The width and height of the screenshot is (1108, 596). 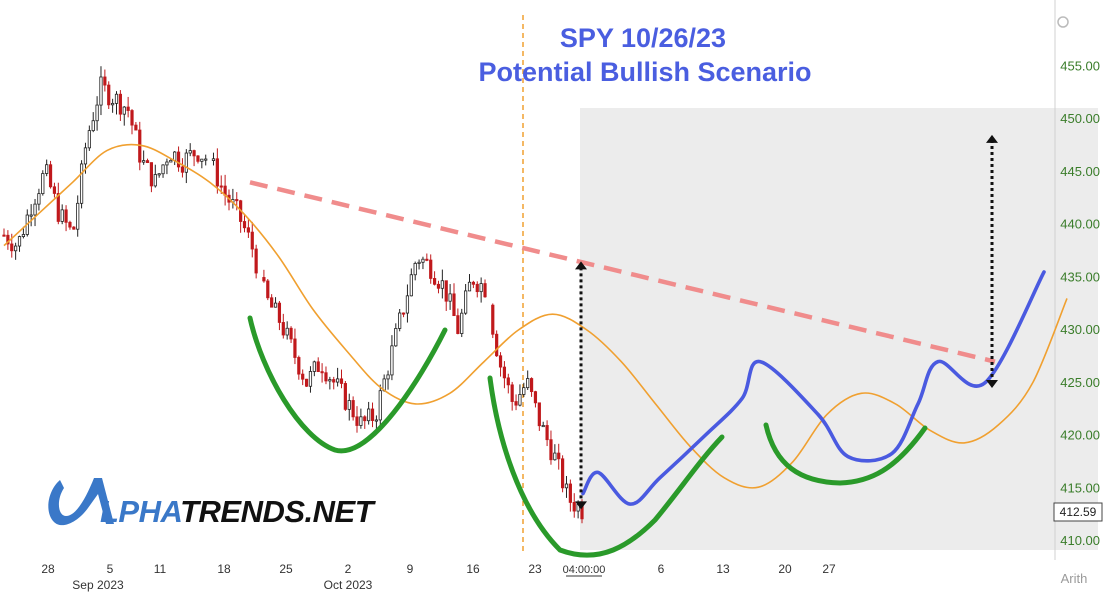 What do you see at coordinates (1063, 22) in the screenshot?
I see `settings-icon` at bounding box center [1063, 22].